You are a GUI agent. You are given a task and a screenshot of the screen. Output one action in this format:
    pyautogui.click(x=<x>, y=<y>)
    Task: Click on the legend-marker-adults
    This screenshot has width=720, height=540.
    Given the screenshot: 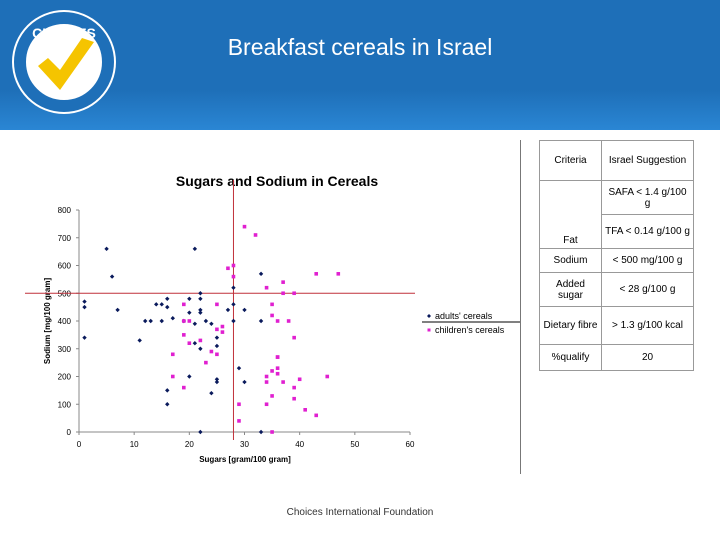 What is the action you would take?
    pyautogui.click(x=429, y=316)
    